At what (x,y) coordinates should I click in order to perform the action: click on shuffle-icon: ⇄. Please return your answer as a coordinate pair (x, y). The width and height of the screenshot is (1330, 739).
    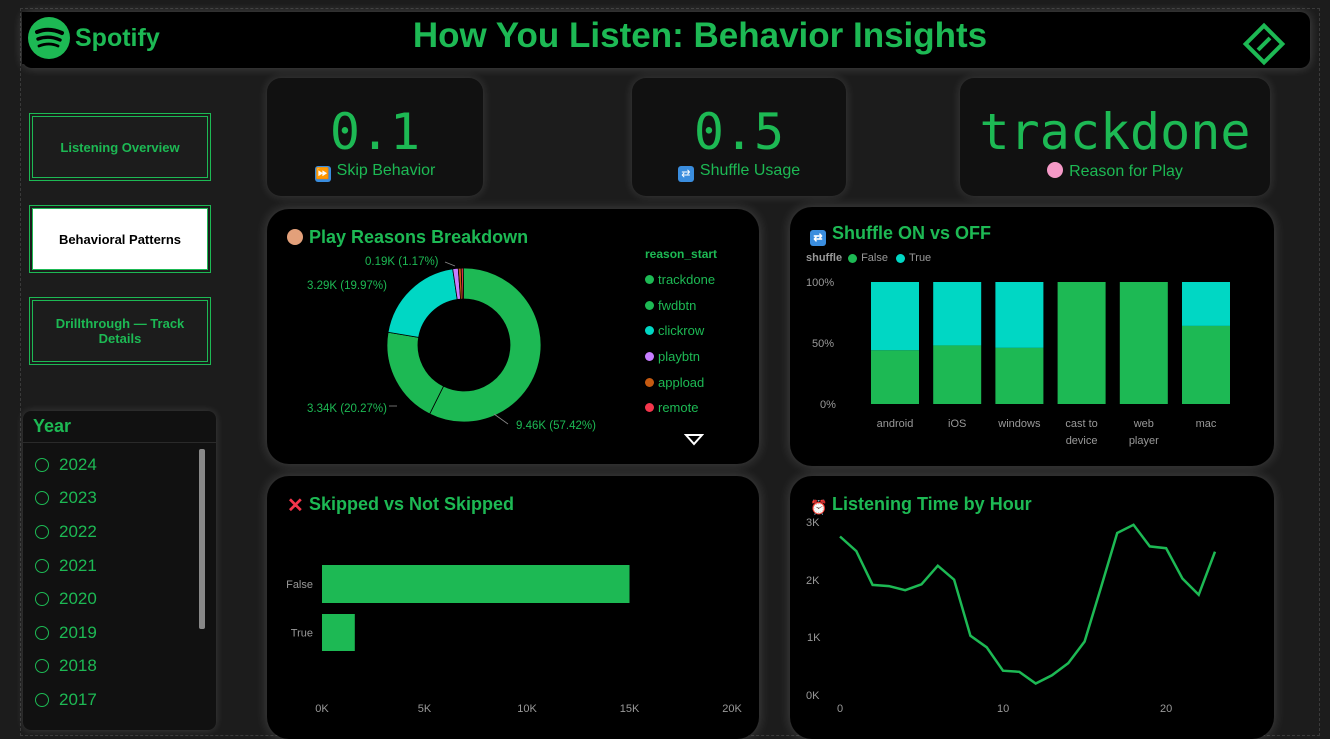
    Looking at the image, I should click on (685, 174).